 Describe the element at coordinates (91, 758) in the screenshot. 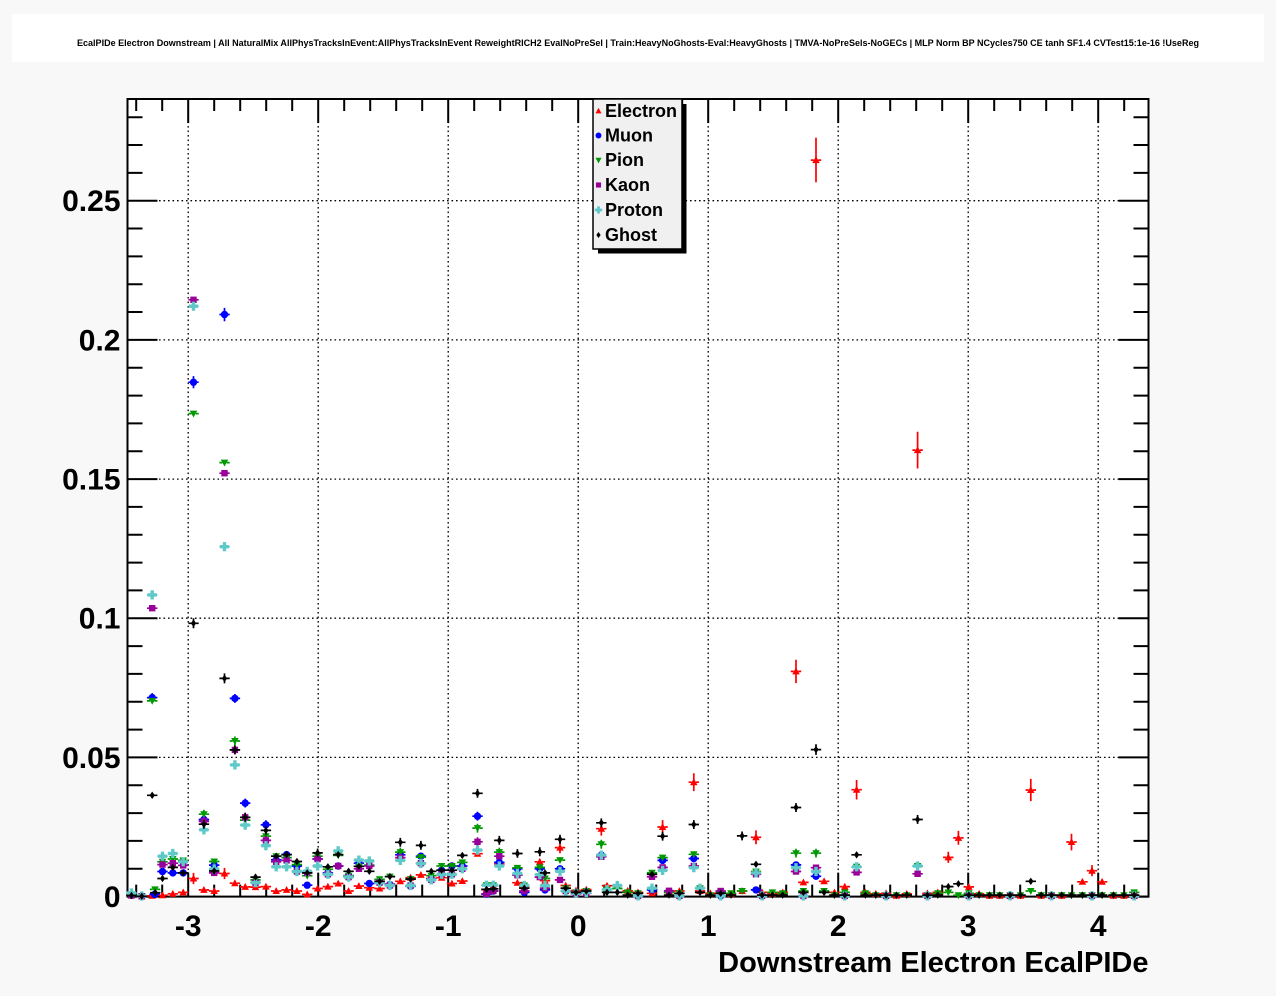

I see `svg-text: 0.05` at that location.